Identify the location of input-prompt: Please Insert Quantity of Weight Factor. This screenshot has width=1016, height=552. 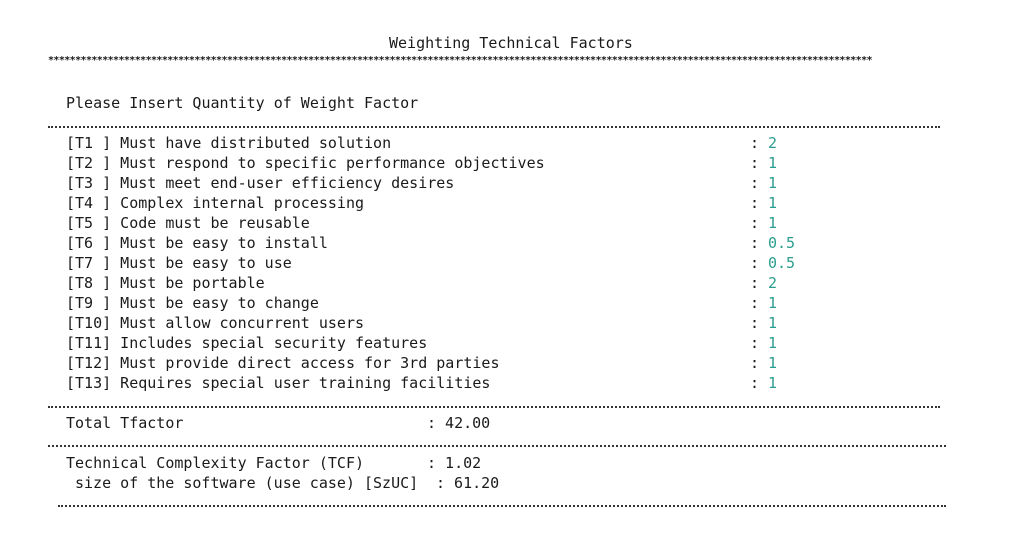
(242, 103).